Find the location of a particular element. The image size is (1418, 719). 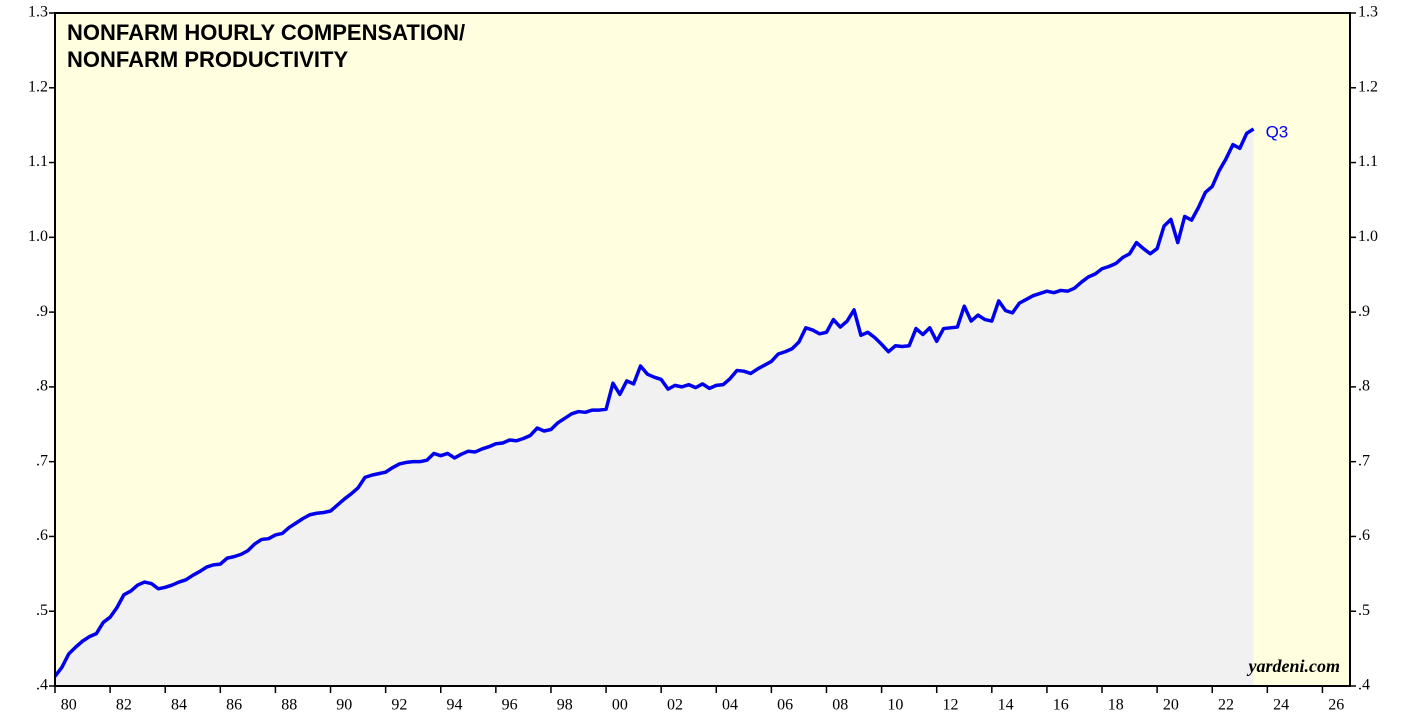

y-tick-label: 1.3 is located at coordinates (38, 12).